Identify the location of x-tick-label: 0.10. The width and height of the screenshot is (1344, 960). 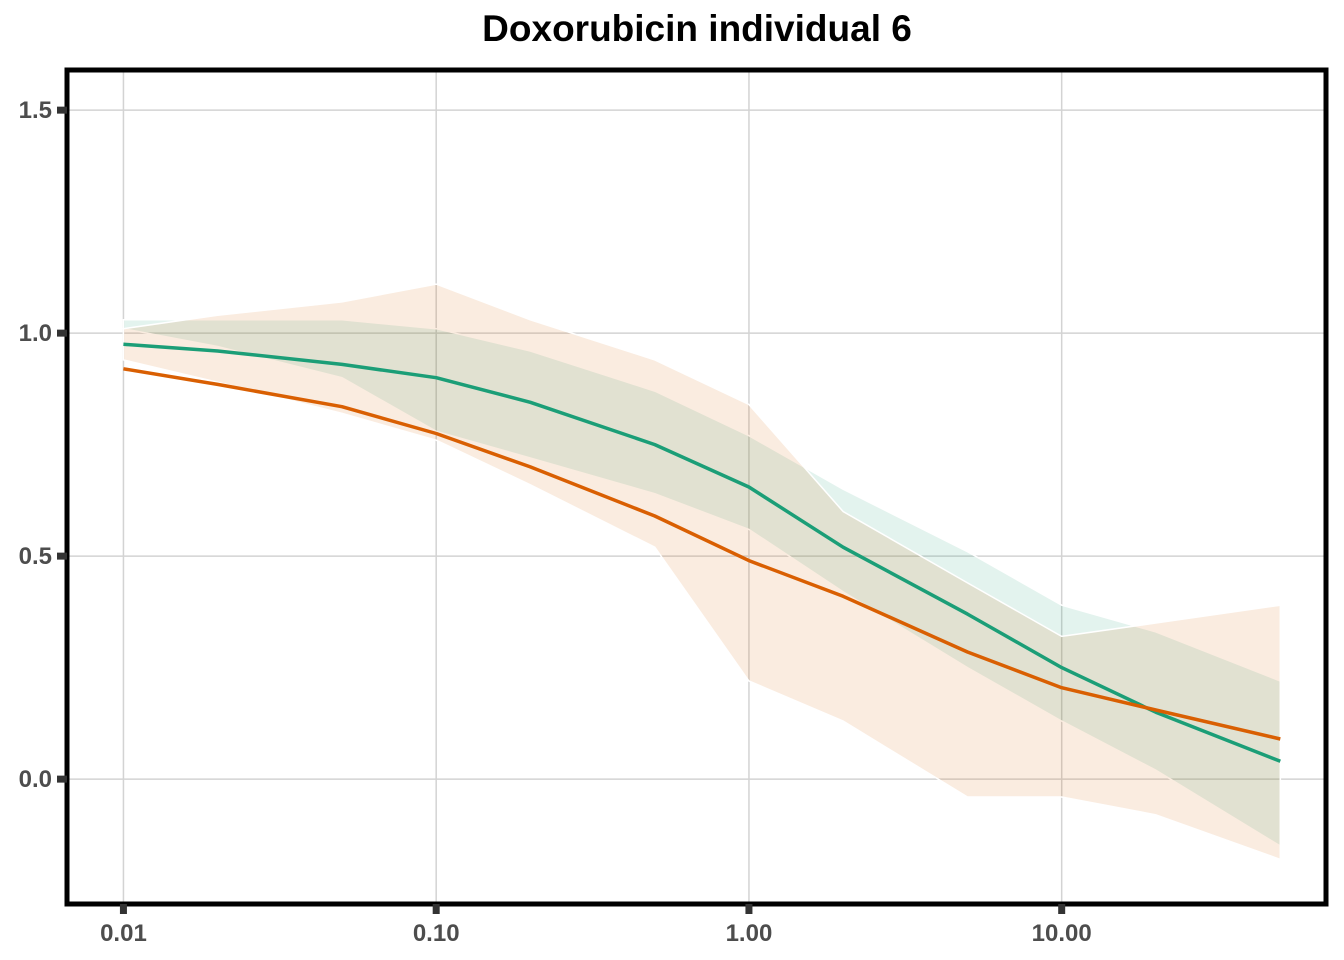
(436, 933).